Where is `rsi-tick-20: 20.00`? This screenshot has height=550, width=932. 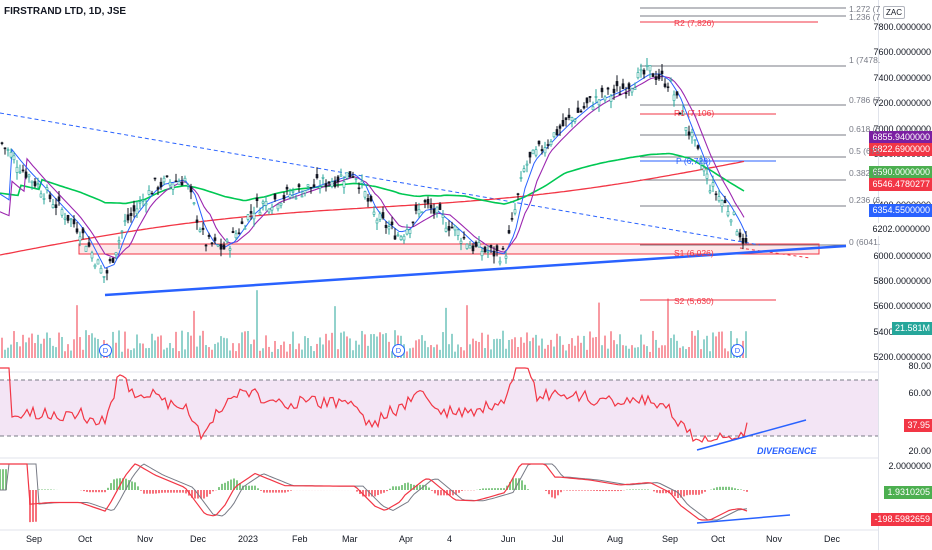 rsi-tick-20: 20.00 is located at coordinates (919, 451).